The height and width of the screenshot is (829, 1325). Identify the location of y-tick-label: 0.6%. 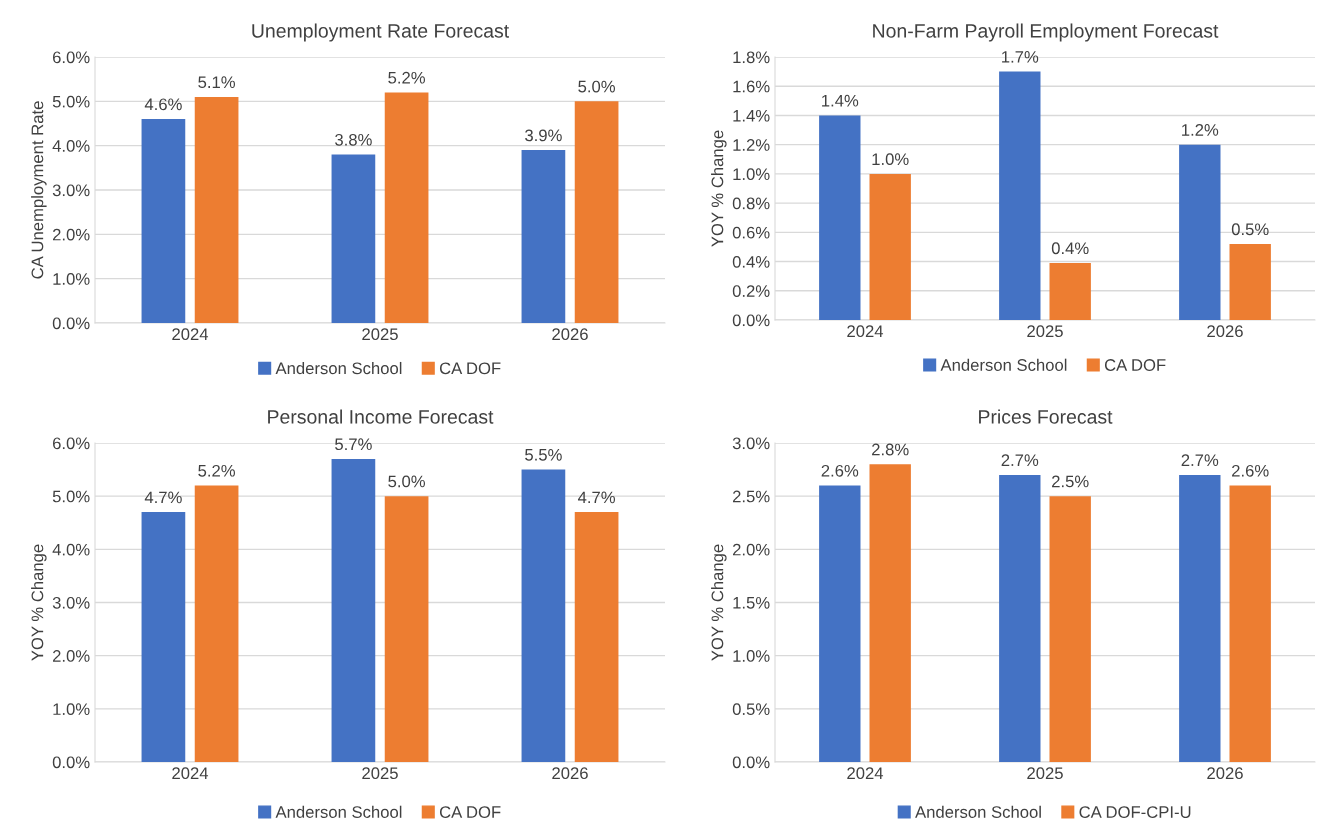
(751, 232).